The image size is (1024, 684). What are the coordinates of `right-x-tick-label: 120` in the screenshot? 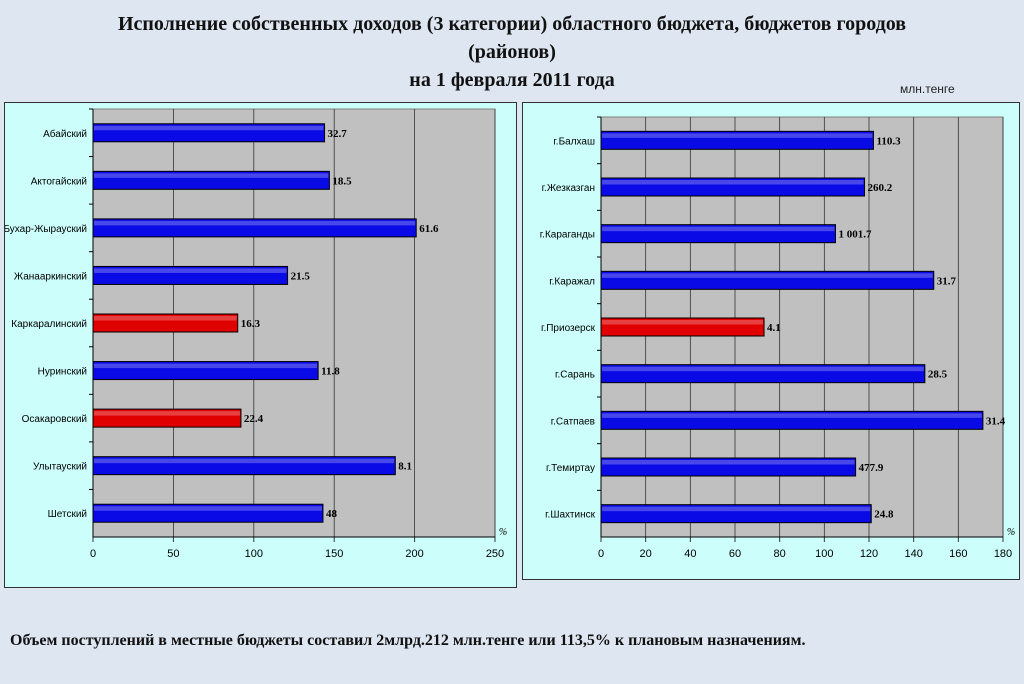 It's located at (869, 554).